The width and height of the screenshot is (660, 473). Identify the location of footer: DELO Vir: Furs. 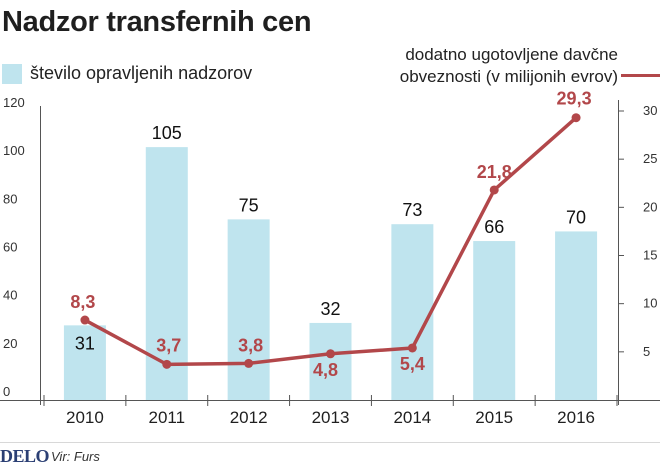
(330, 457).